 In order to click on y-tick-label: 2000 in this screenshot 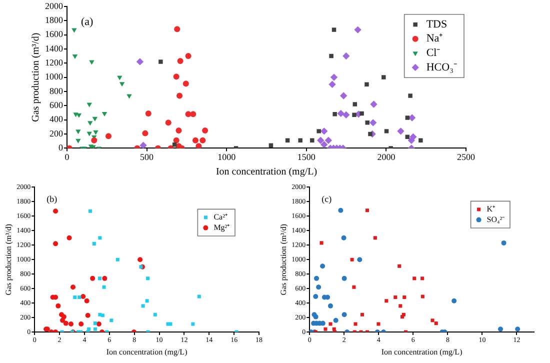, I will do `click(54, 5)`.